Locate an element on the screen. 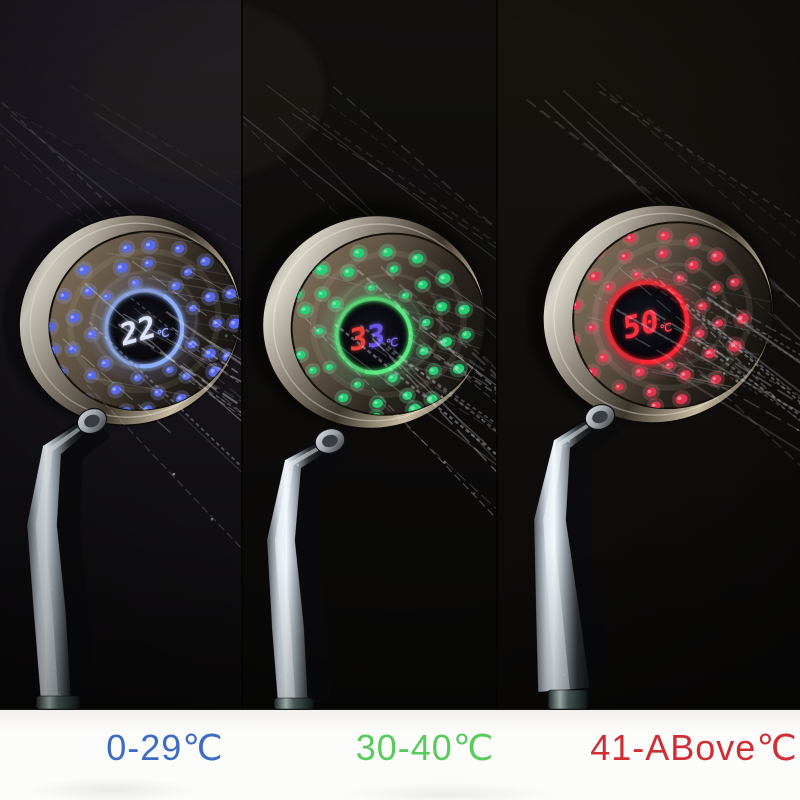 The height and width of the screenshot is (800, 800). legend-hot-range: 41-ABove℃ is located at coordinates (694, 747).